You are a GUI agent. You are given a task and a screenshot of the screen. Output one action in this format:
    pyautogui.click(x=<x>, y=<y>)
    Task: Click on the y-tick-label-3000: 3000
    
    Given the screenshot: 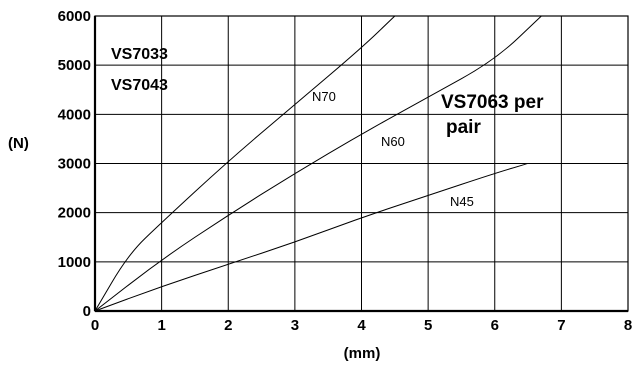 What is the action you would take?
    pyautogui.click(x=74, y=164)
    